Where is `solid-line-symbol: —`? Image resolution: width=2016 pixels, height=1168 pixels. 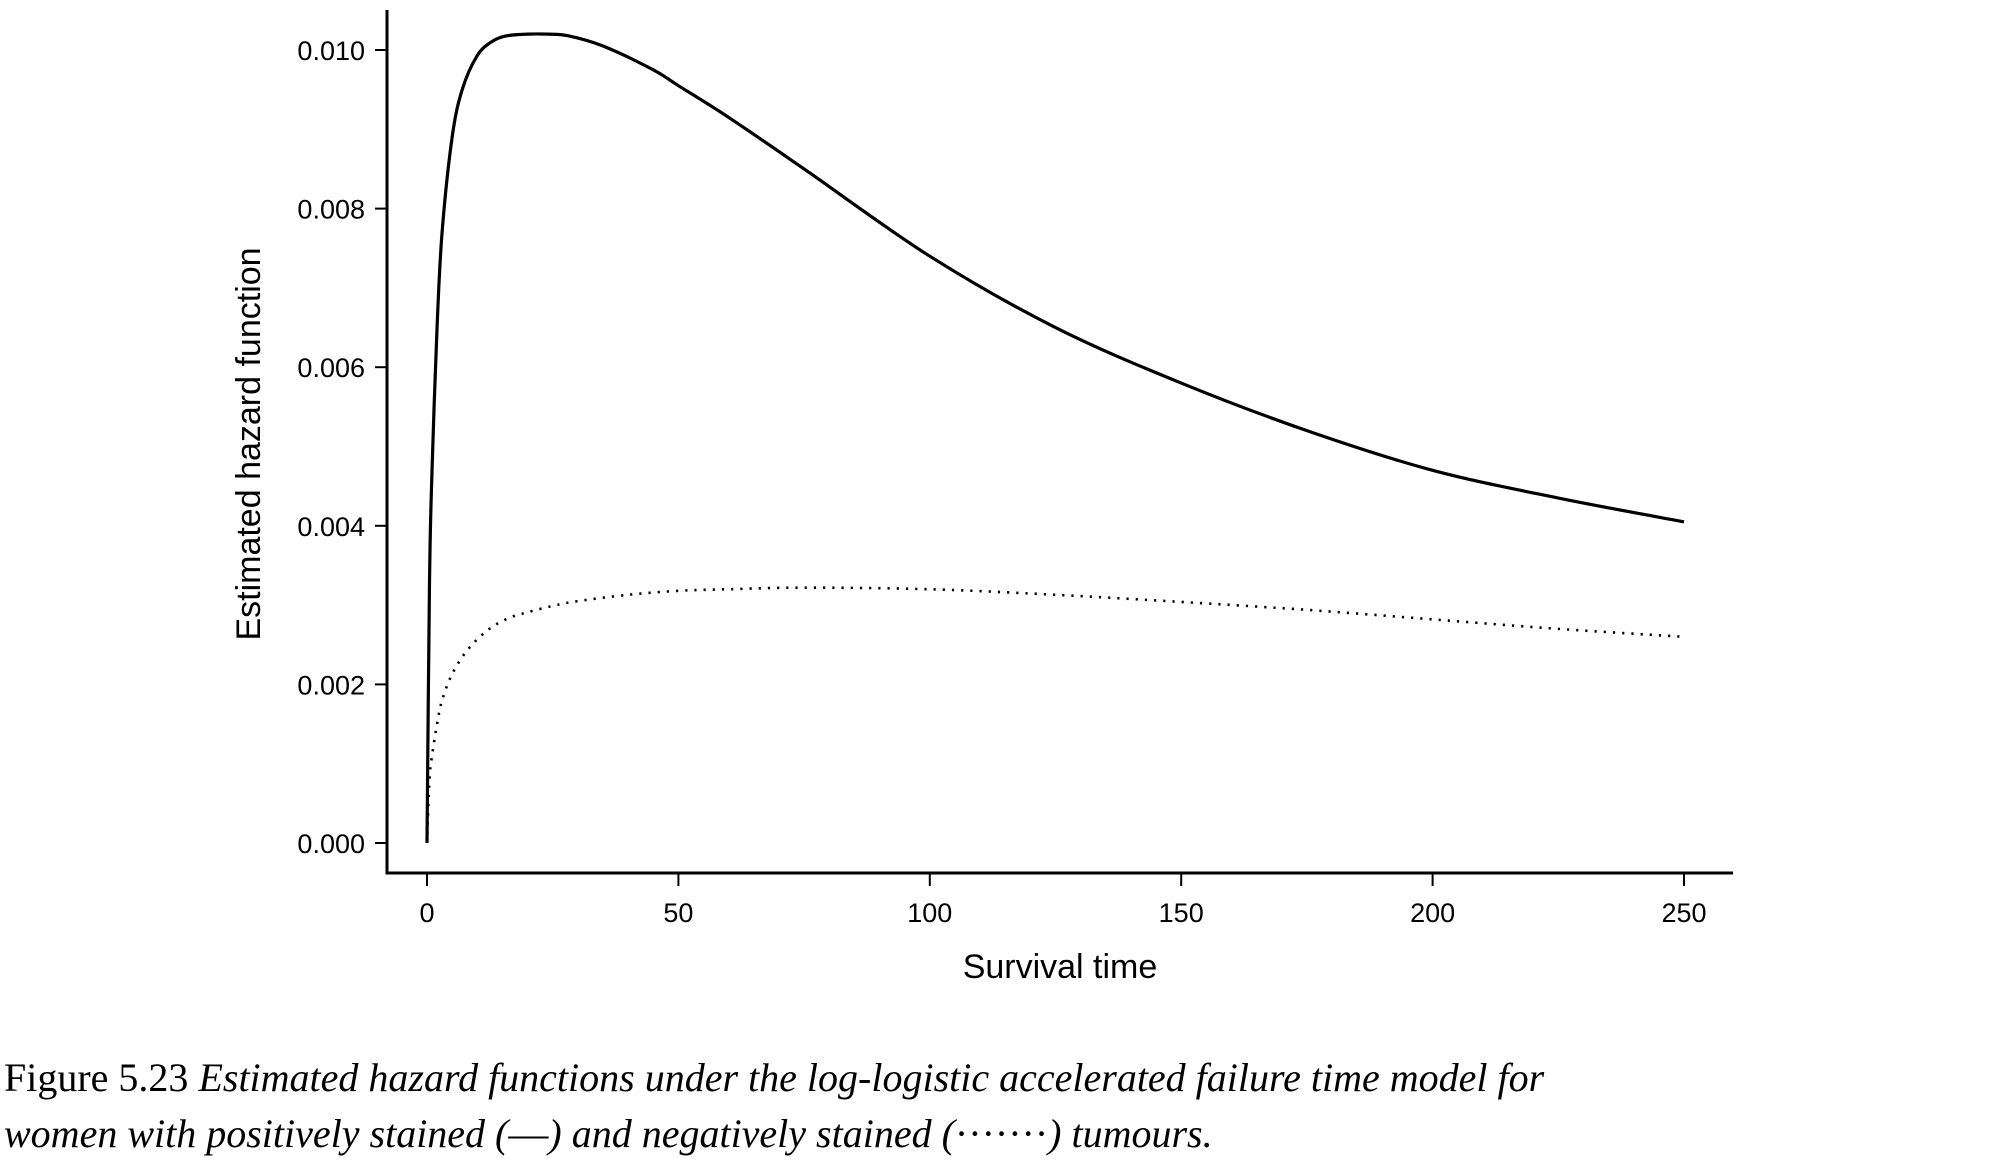 solid-line-symbol: — is located at coordinates (528, 1133).